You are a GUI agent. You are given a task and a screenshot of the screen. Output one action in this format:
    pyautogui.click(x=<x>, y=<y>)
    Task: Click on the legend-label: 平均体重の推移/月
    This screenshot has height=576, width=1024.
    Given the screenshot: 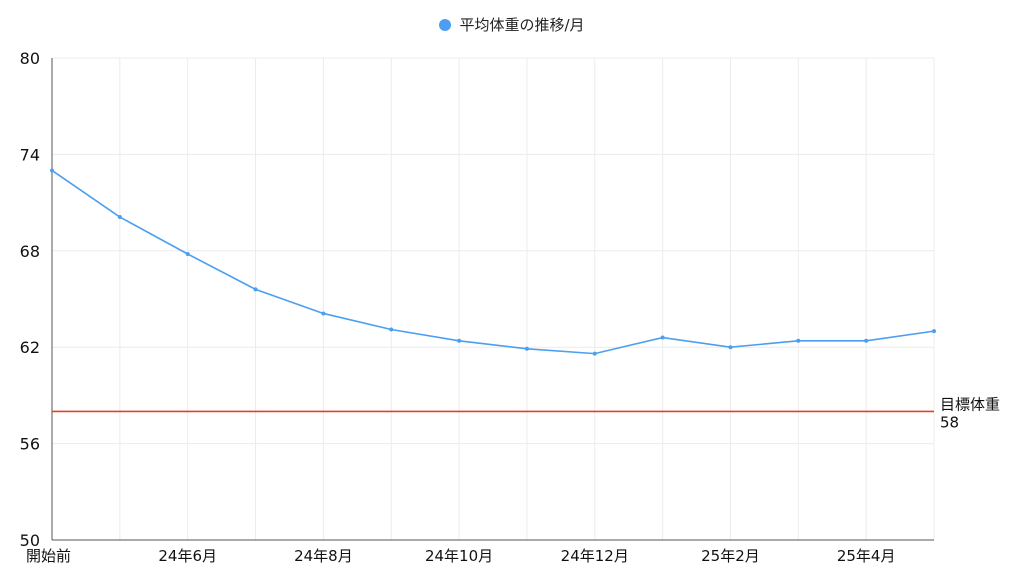 What is the action you would take?
    pyautogui.click(x=522, y=25)
    